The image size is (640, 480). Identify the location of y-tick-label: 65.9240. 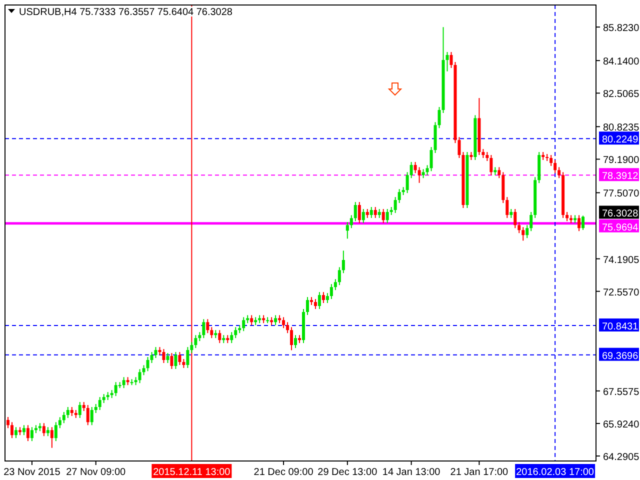
(621, 424).